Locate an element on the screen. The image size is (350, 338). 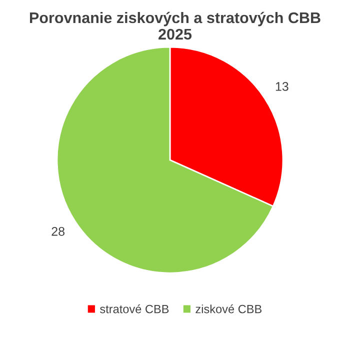
legend-label: ziskové CBB is located at coordinates (229, 309).